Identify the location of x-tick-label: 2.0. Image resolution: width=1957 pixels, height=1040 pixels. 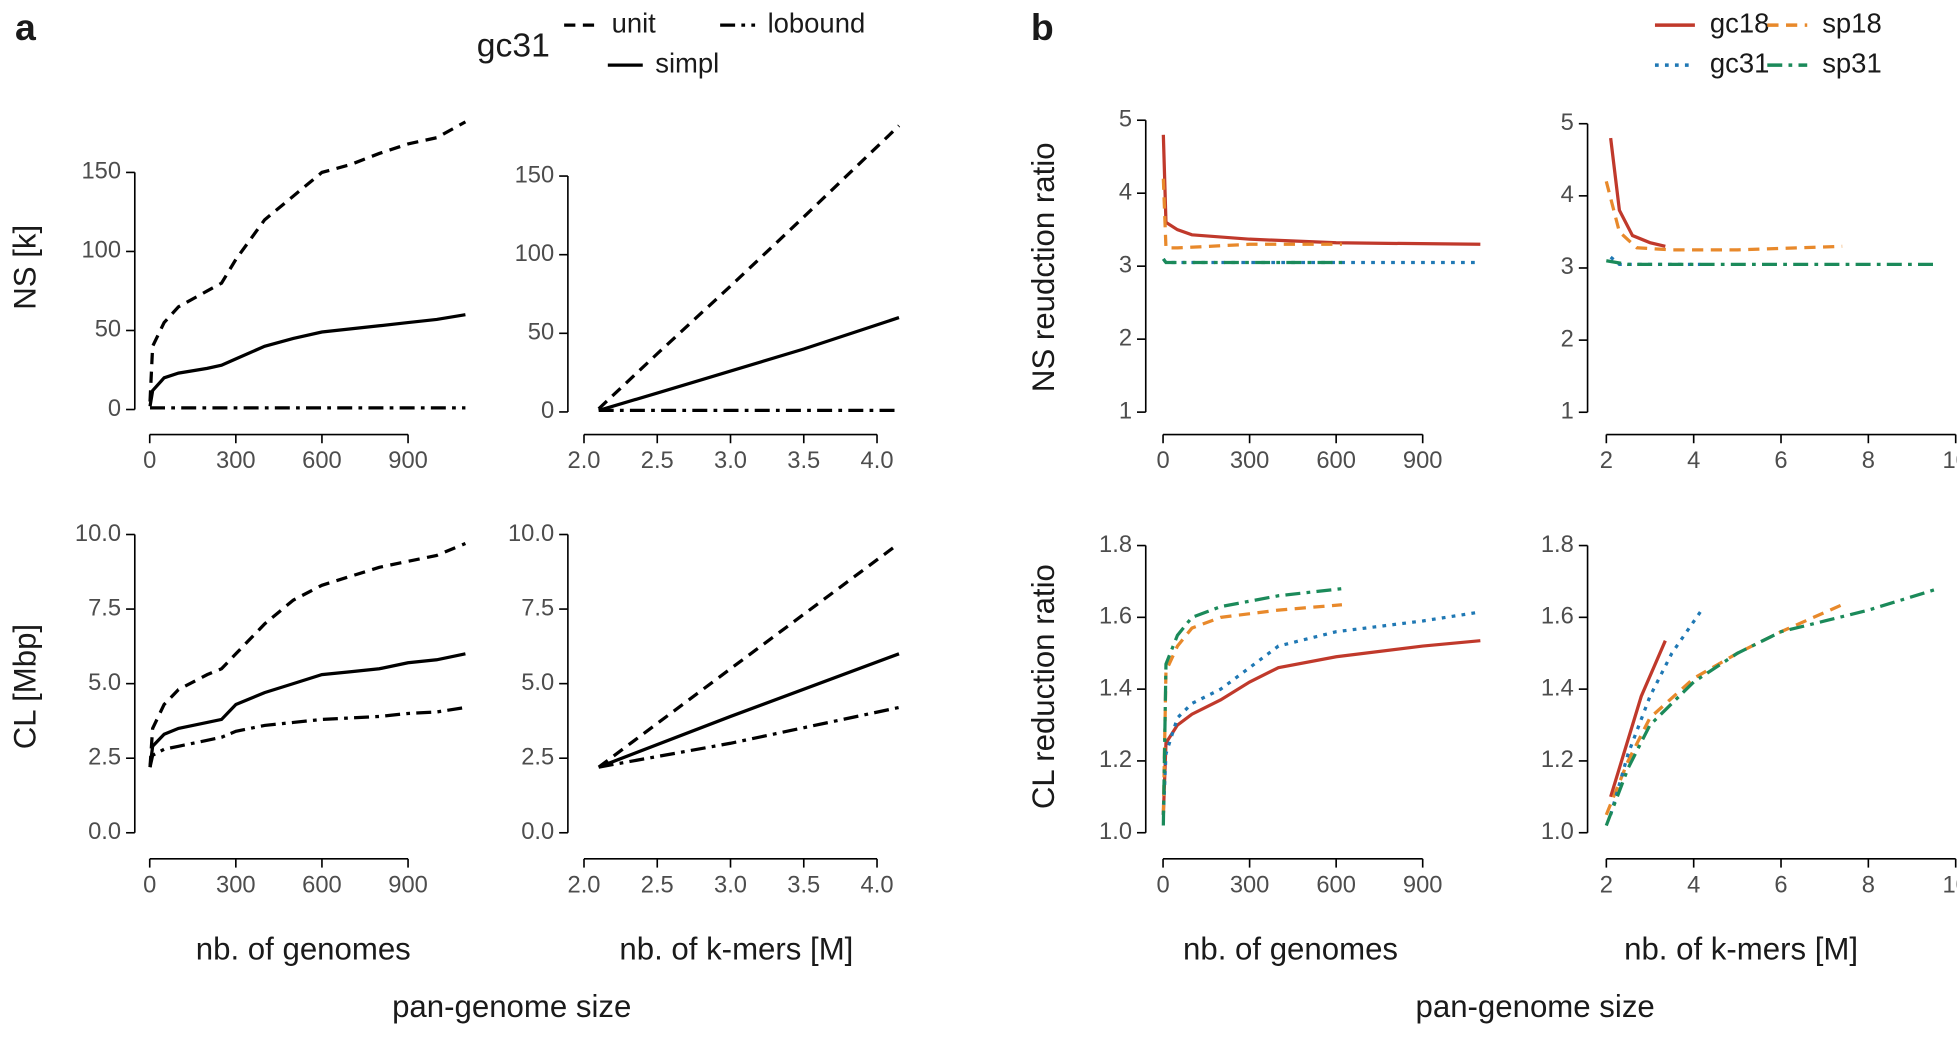
(584, 461).